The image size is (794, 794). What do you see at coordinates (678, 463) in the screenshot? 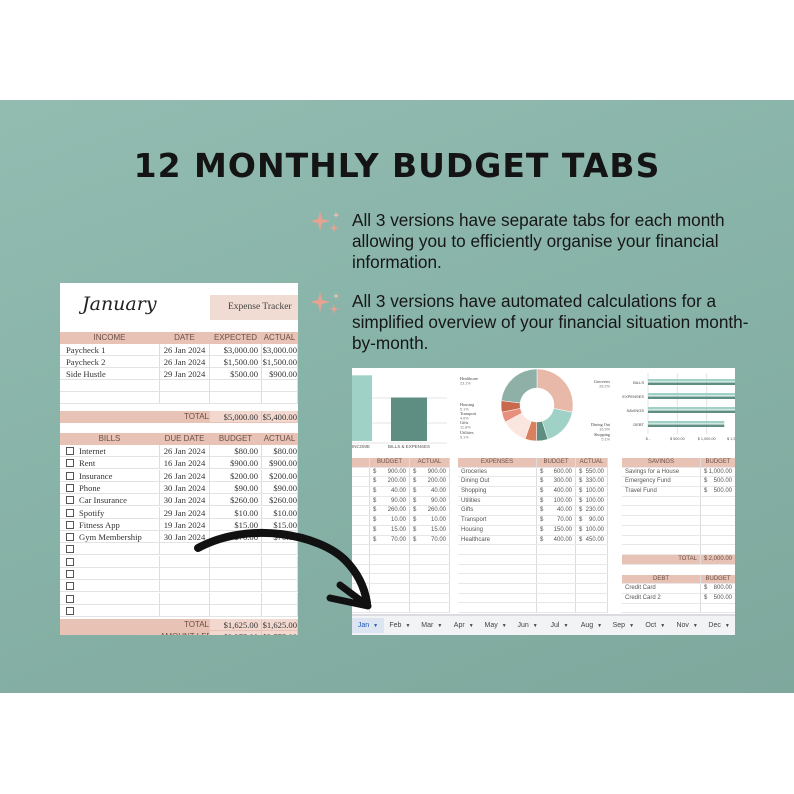
I see `savings-header: SAVINGS BUDGET` at bounding box center [678, 463].